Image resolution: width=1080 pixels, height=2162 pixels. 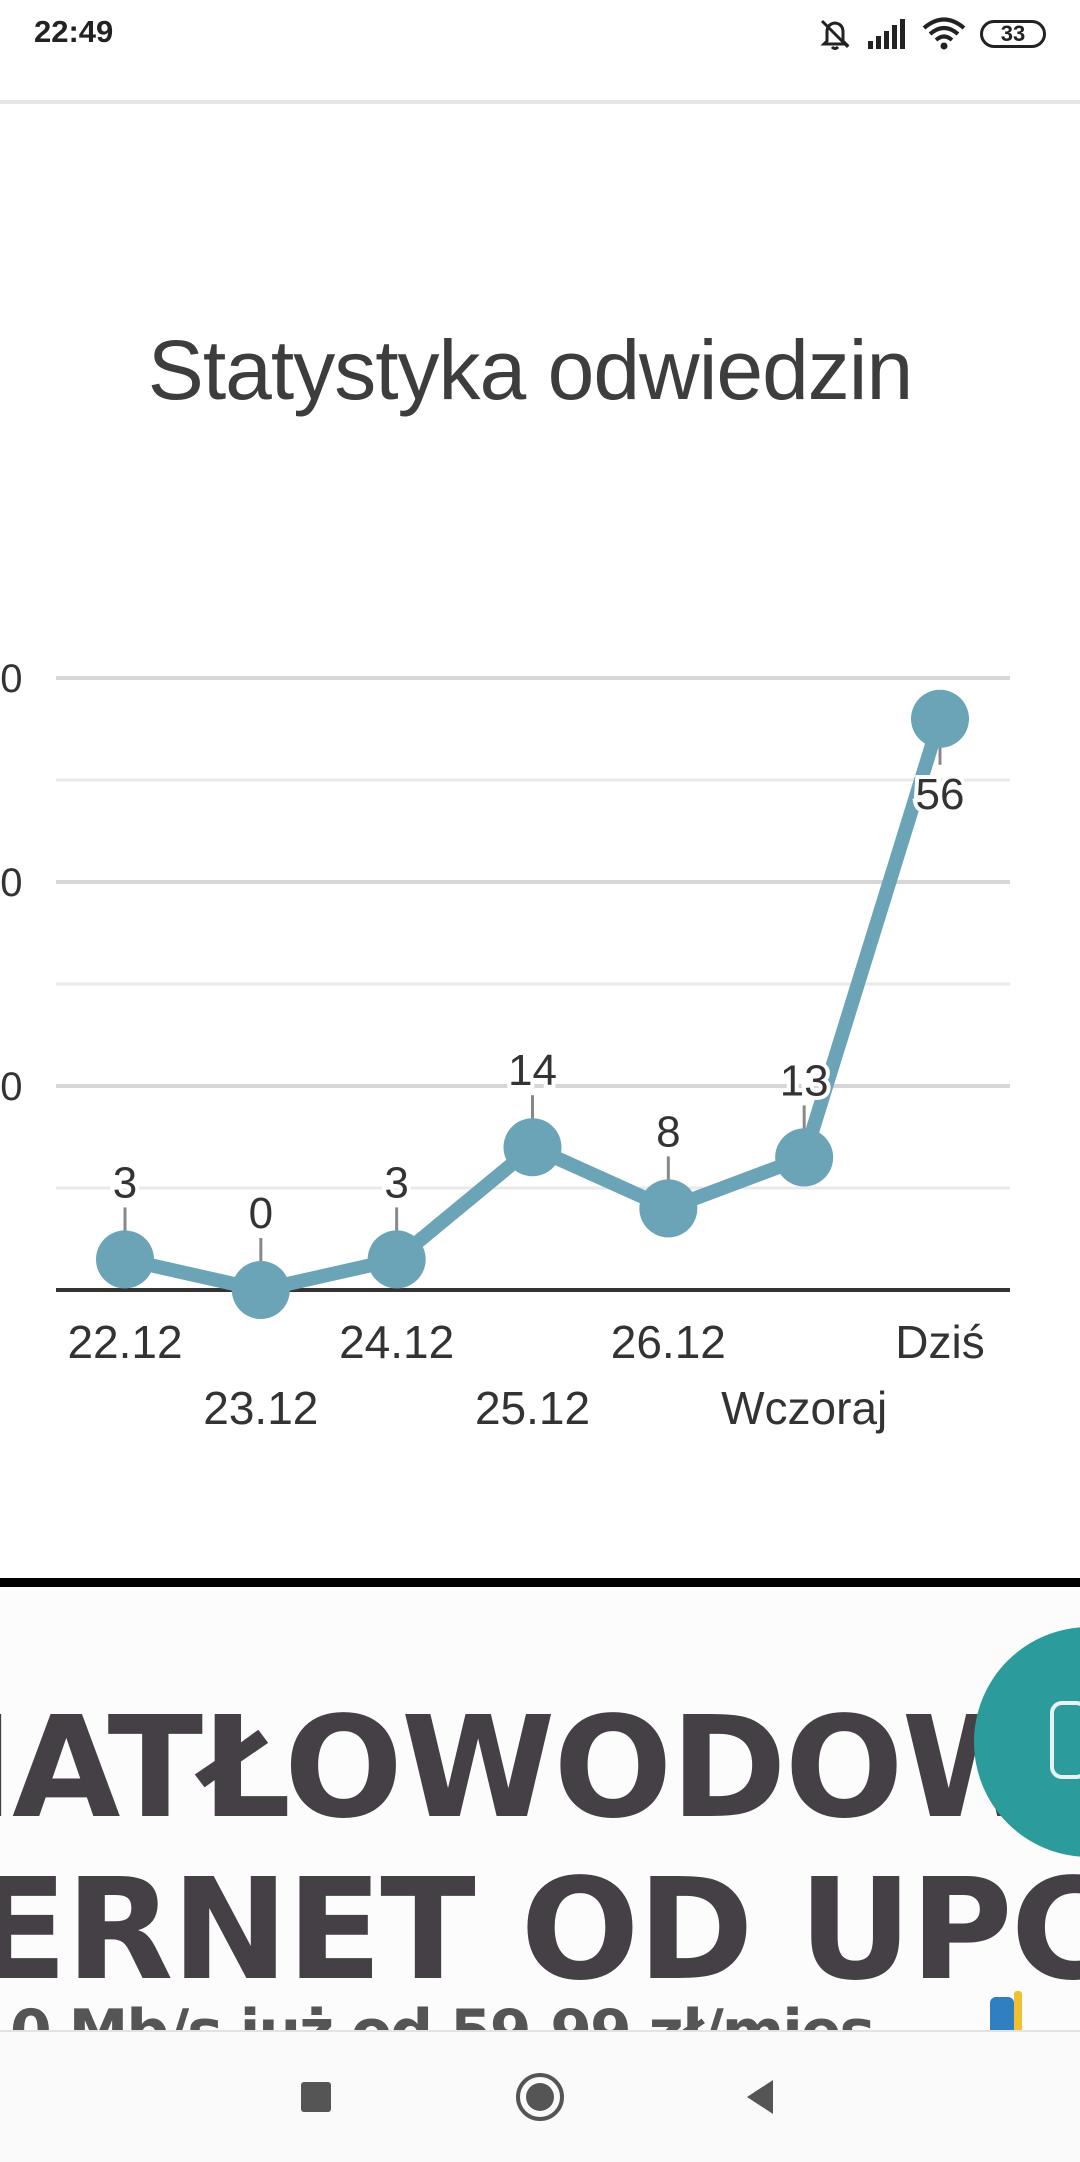 I want to click on x-tick-label: 25.12, so click(x=532, y=1408).